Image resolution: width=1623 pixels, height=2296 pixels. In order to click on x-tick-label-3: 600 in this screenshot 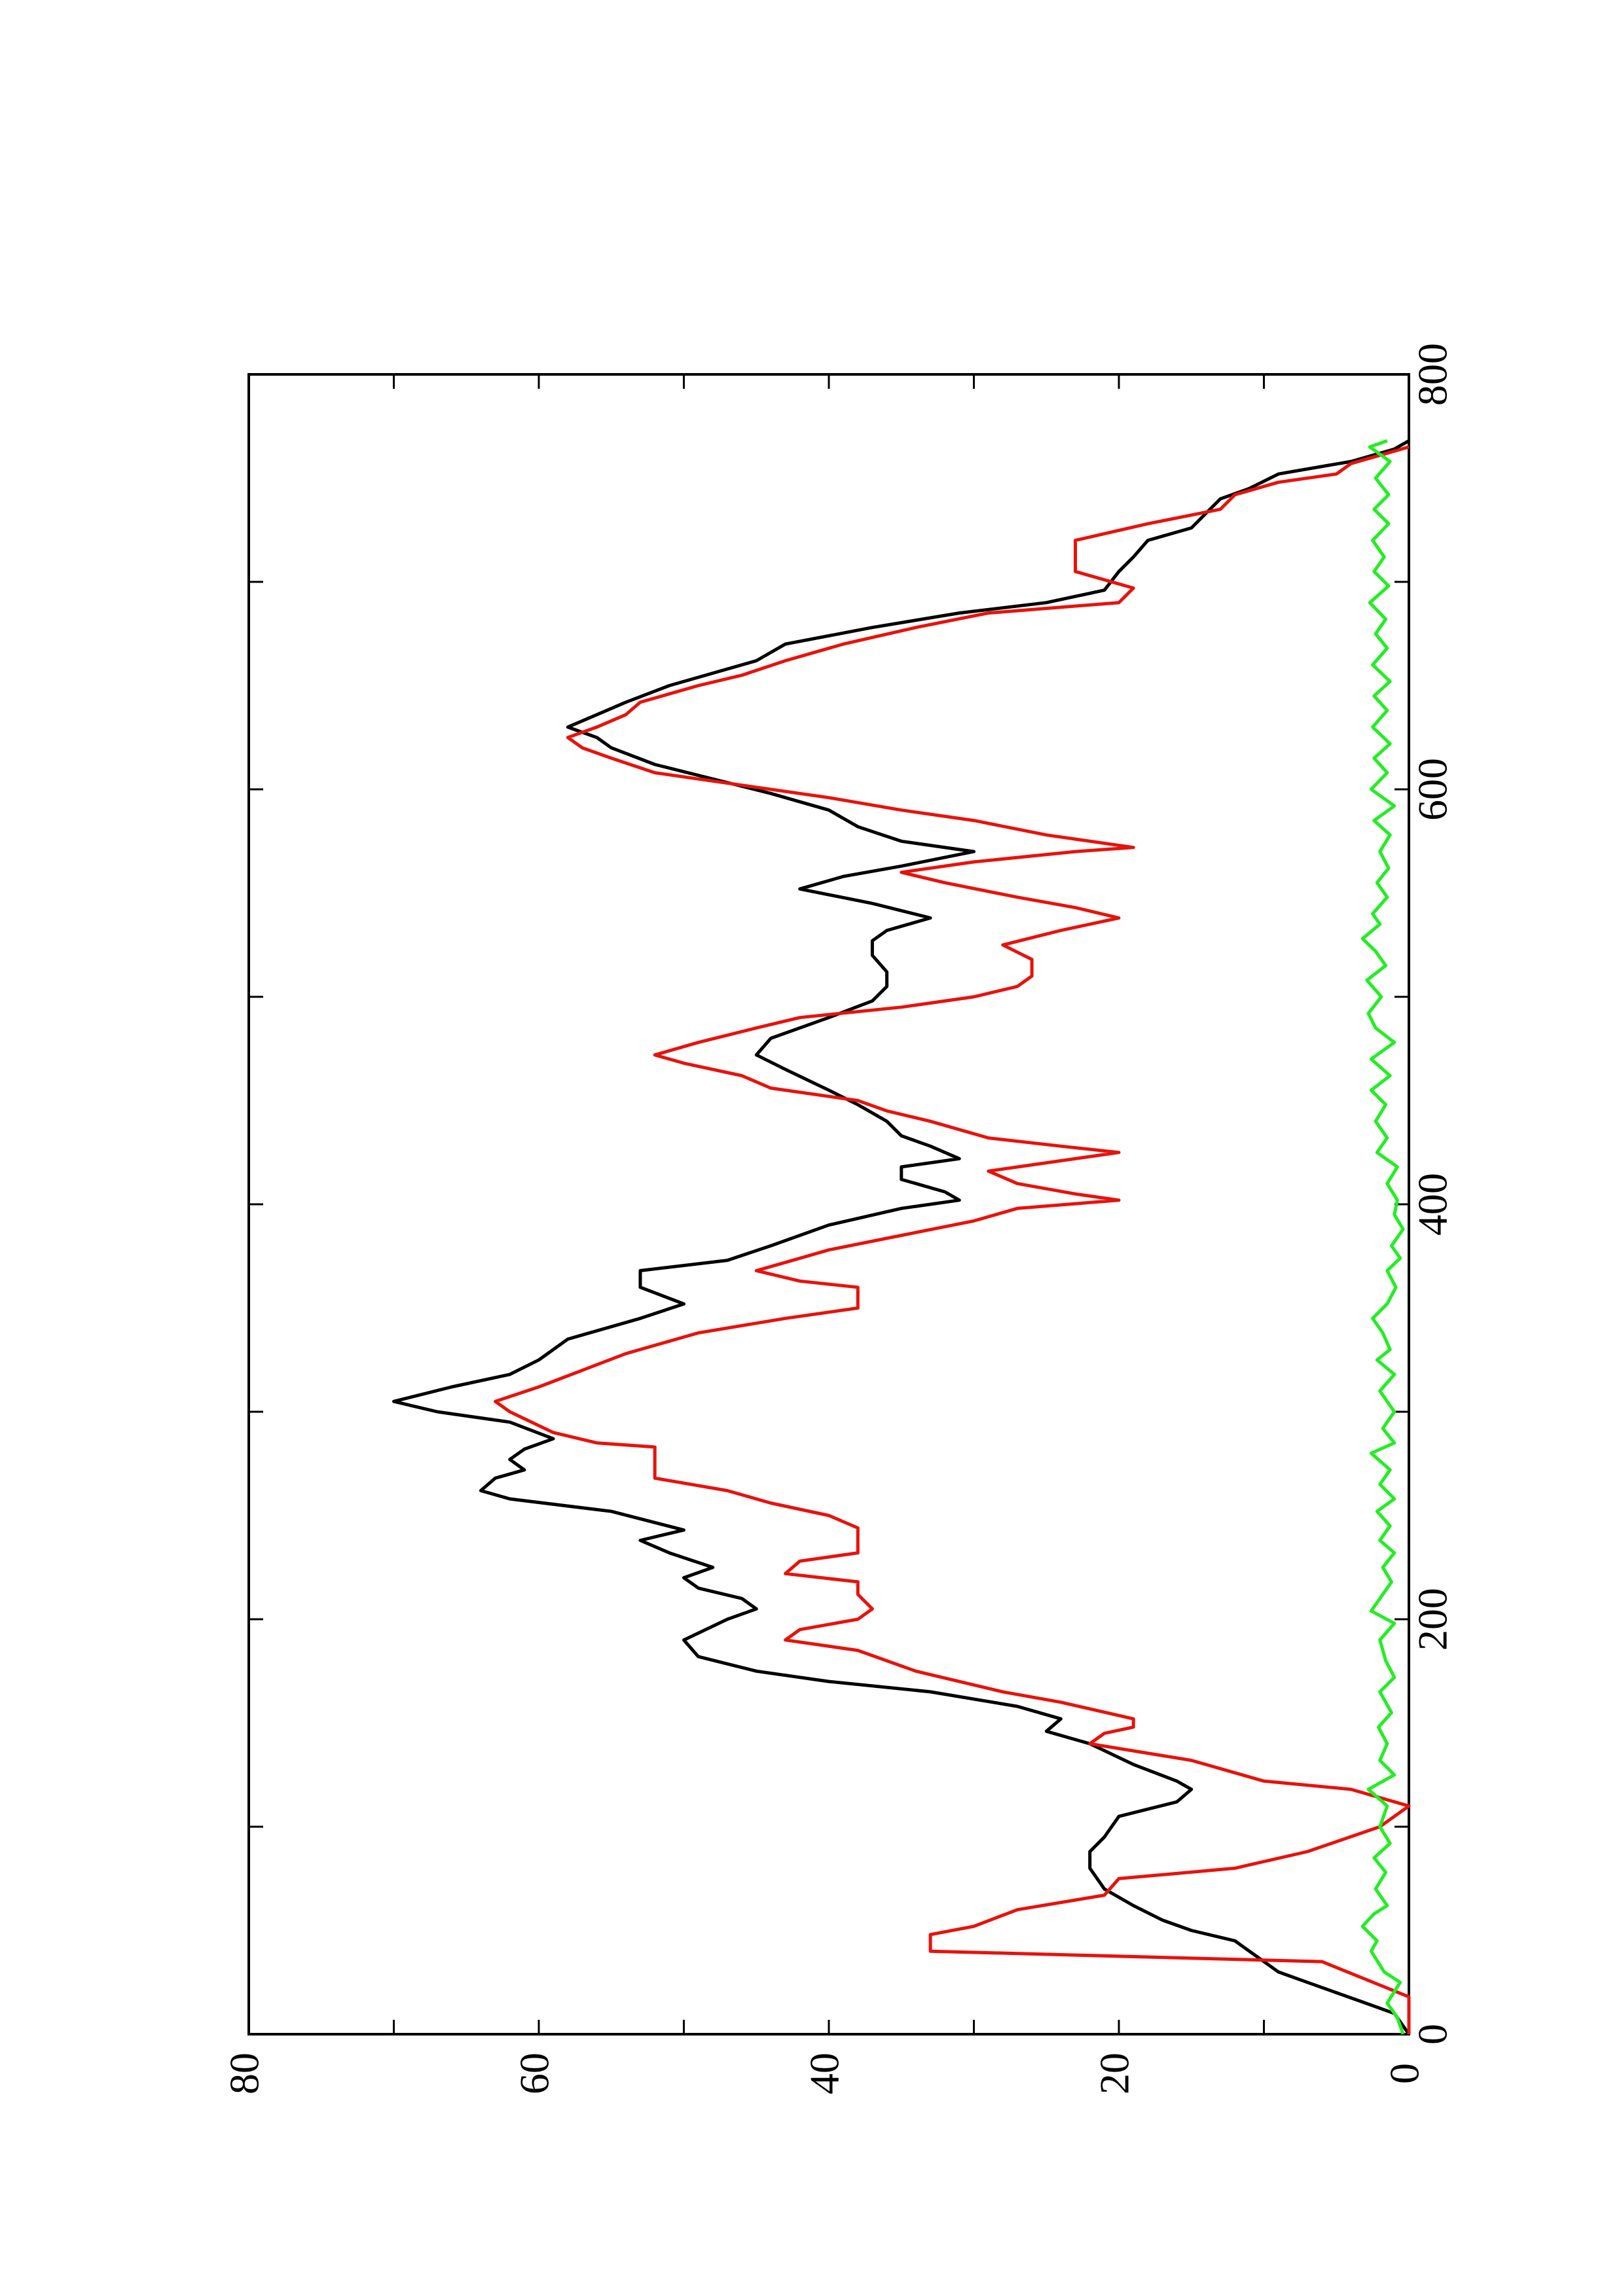, I will do `click(1433, 789)`.